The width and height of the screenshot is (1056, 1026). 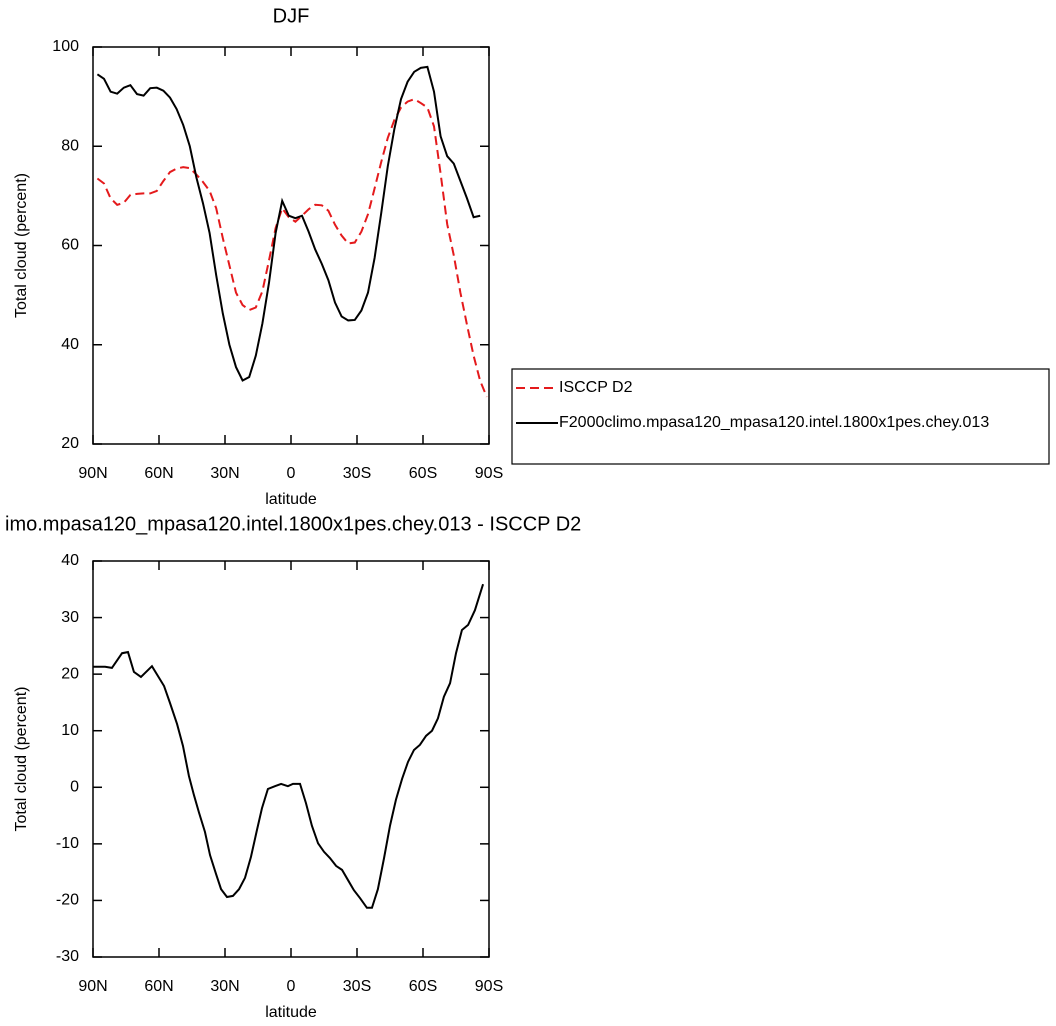 What do you see at coordinates (291, 16) in the screenshot?
I see `chart-title: DJF` at bounding box center [291, 16].